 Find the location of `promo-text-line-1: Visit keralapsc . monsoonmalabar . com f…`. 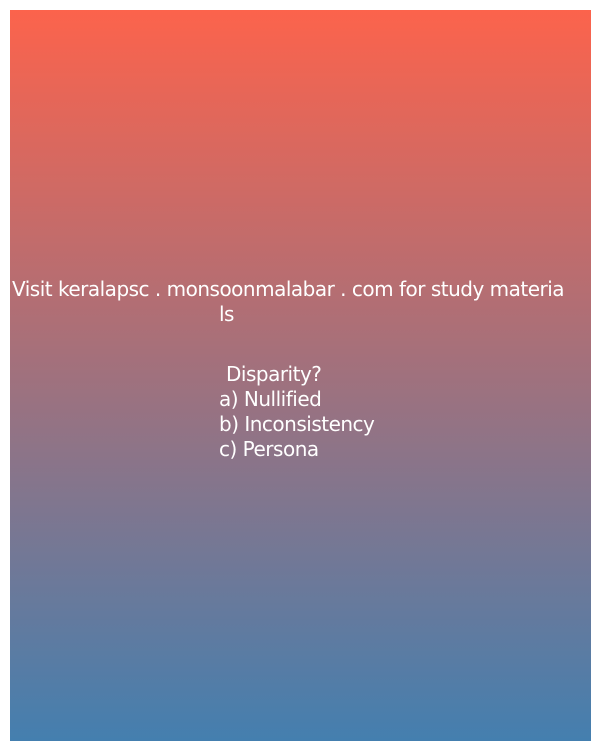

promo-text-line-1: Visit keralapsc . monsoonmalabar . com f… is located at coordinates (288, 289).